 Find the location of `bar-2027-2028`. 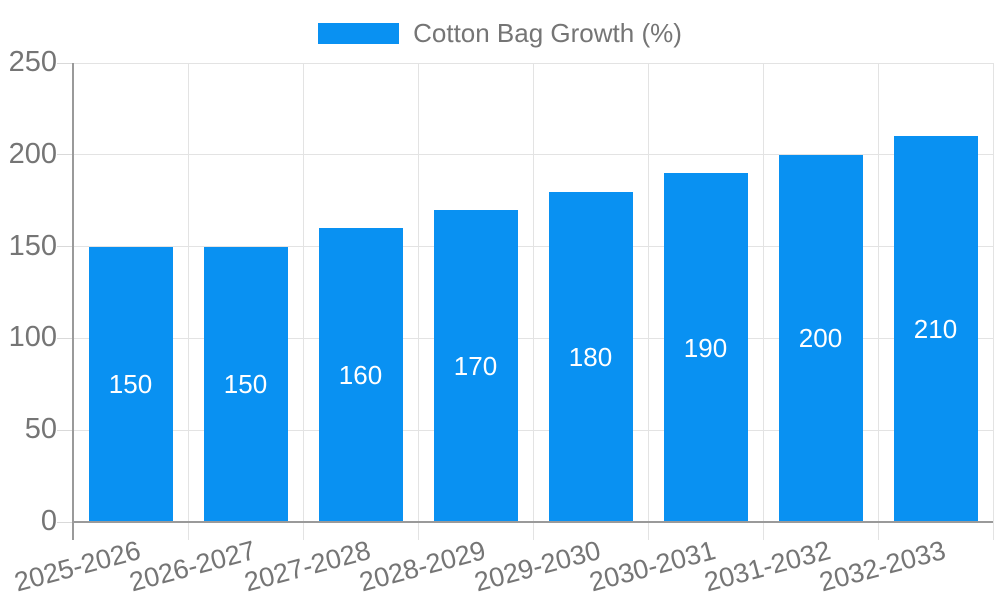

bar-2027-2028 is located at coordinates (360, 375).